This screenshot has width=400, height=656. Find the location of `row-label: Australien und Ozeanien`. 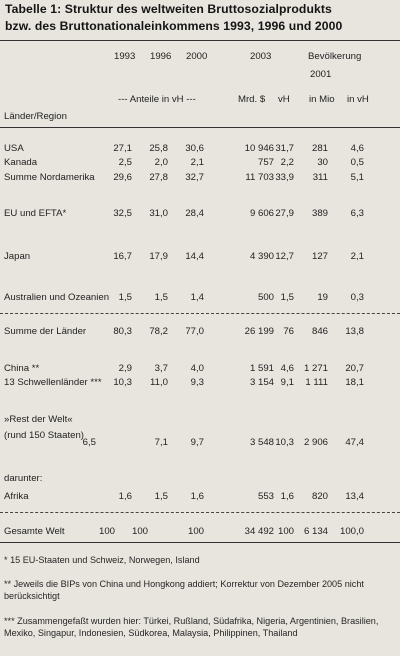

row-label: Australien und Ozeanien is located at coordinates (57, 297).